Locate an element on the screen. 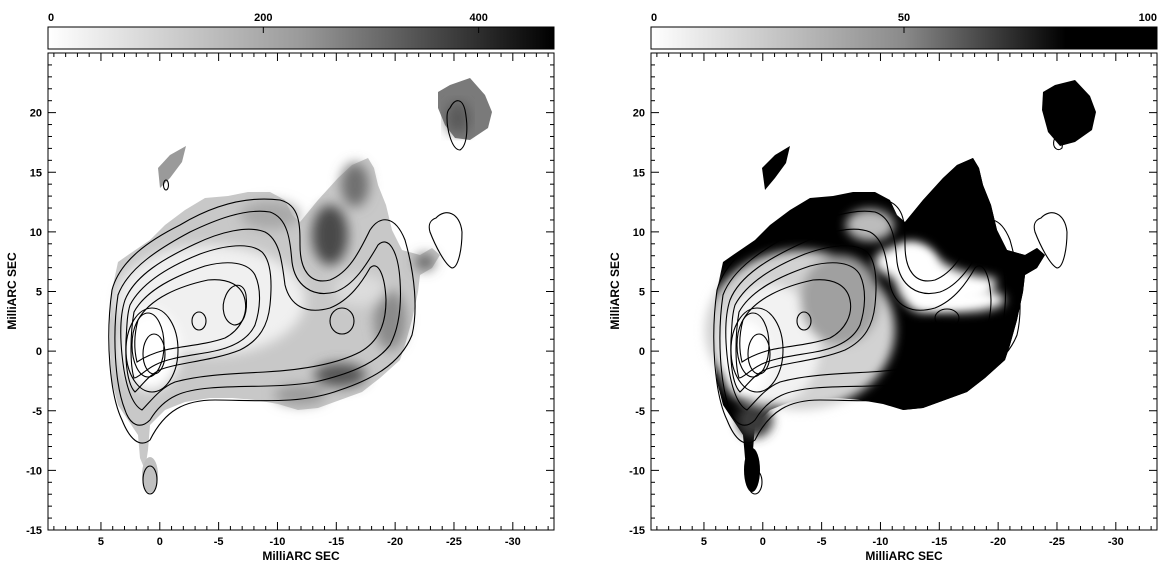 This screenshot has height=565, width=1169. left-x-tick-label: -10 is located at coordinates (278, 542).